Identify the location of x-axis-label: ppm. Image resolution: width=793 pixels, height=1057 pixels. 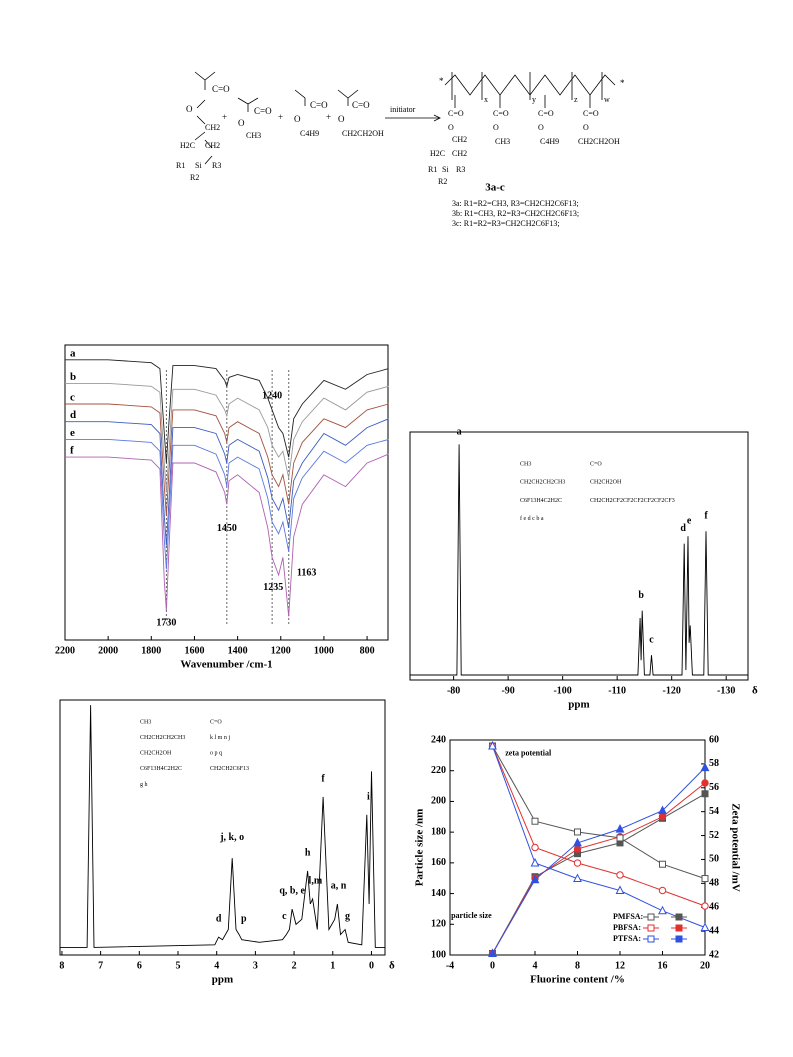
(578, 705).